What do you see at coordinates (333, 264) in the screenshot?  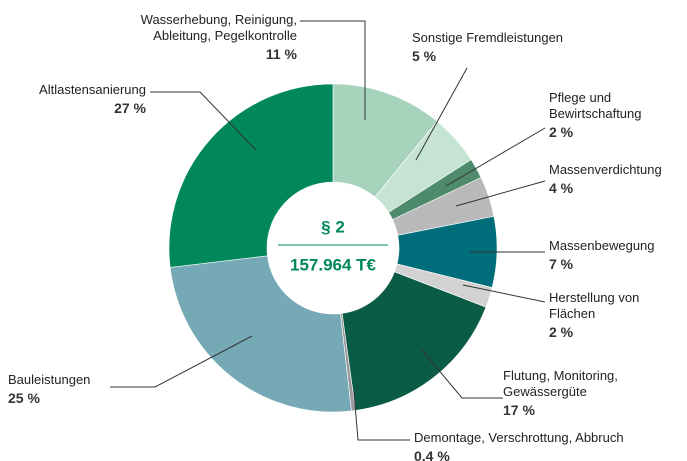 I see `center-value: 157.964 T€` at bounding box center [333, 264].